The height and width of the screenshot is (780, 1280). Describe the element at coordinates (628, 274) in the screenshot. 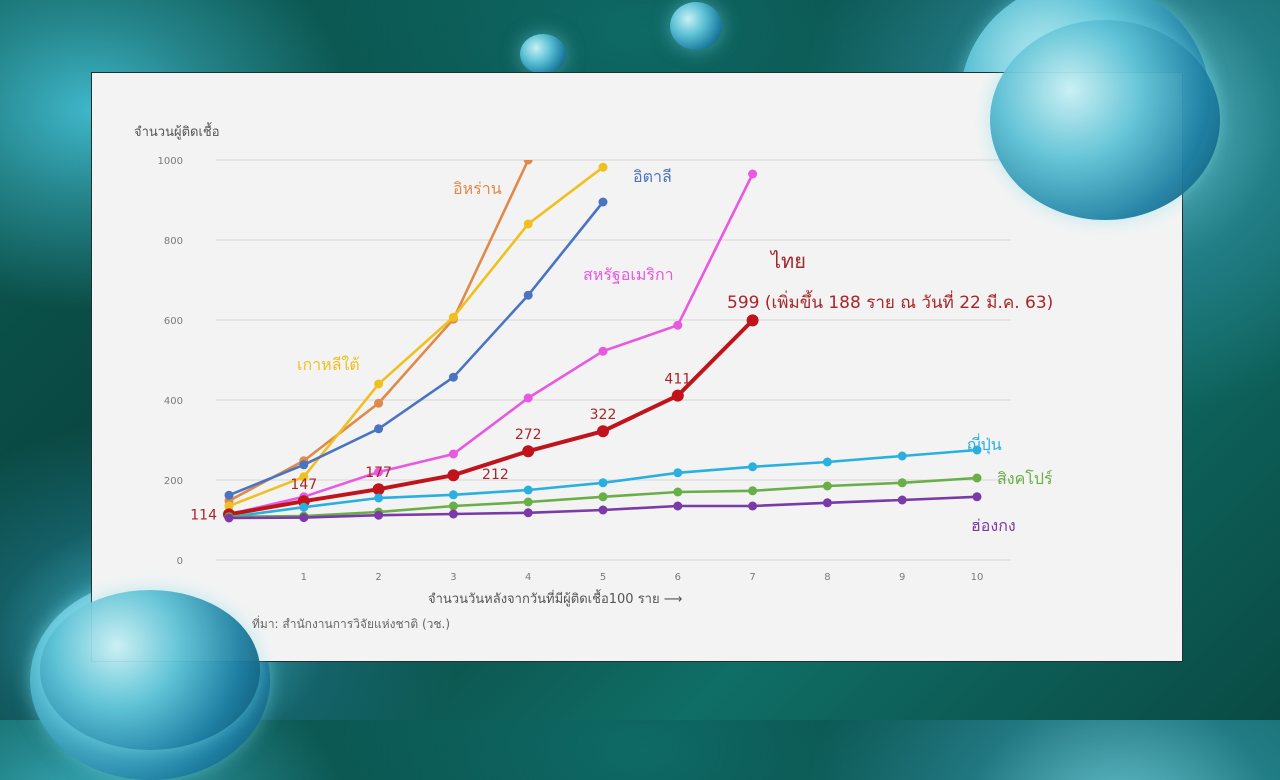

I see `series-label: สหรัฐอเมริกา` at that location.